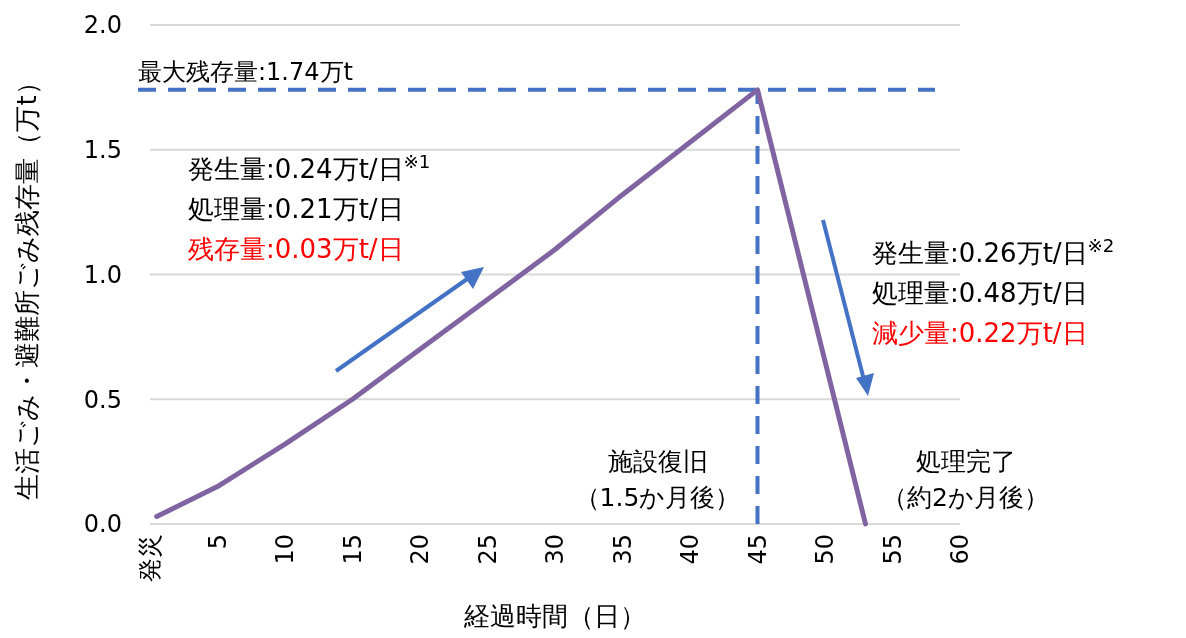 The width and height of the screenshot is (1186, 638). I want to click on annotation: 処理量:0.21万t/日, so click(296, 209).